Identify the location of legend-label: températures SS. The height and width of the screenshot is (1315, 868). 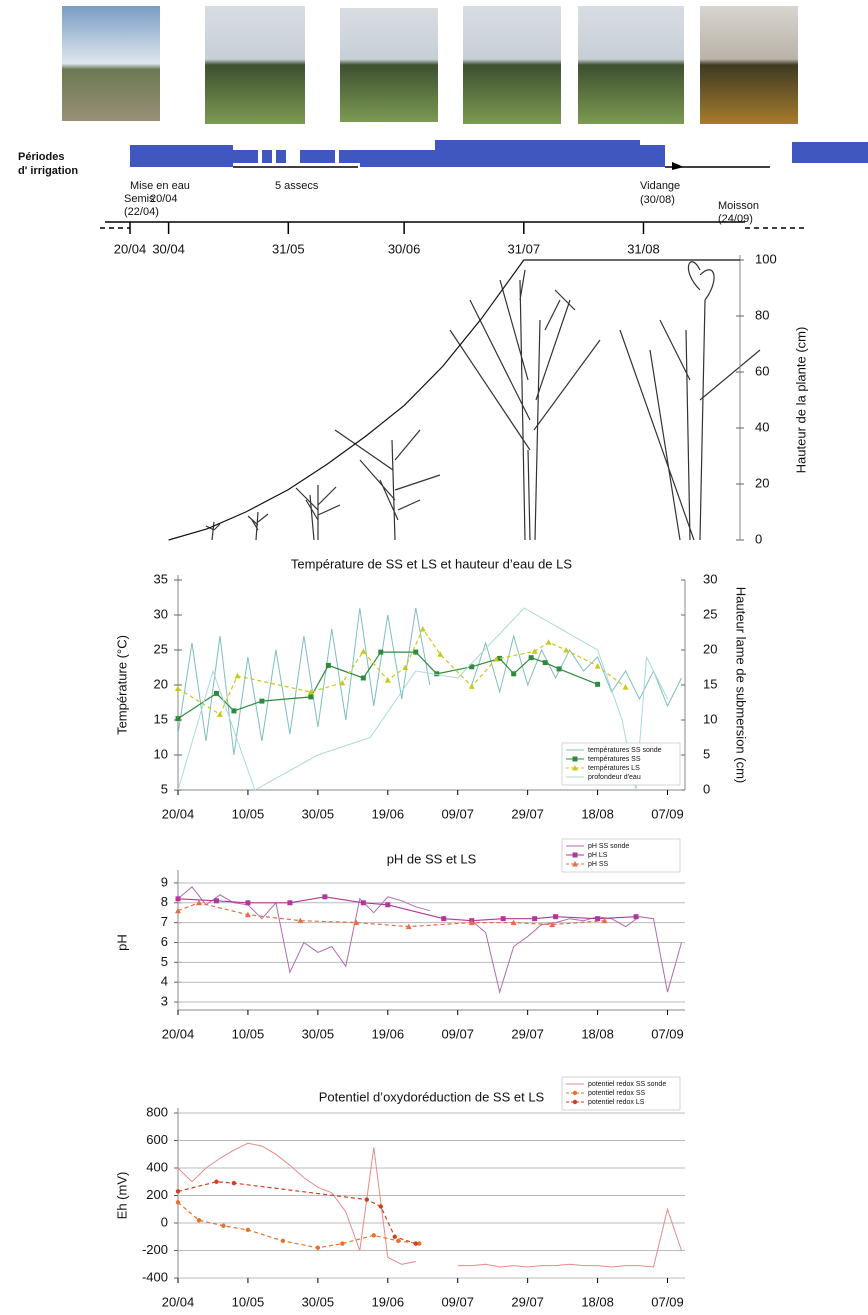
(614, 759).